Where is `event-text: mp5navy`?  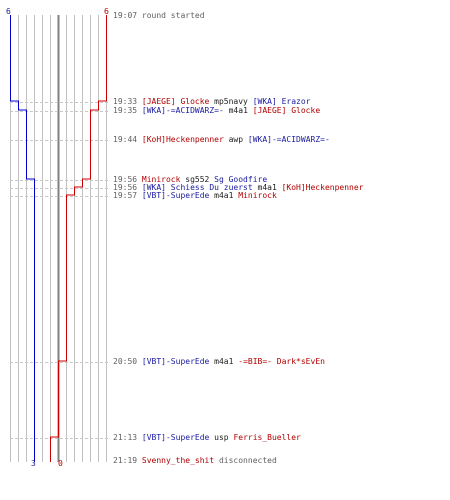 event-text: mp5navy is located at coordinates (231, 101).